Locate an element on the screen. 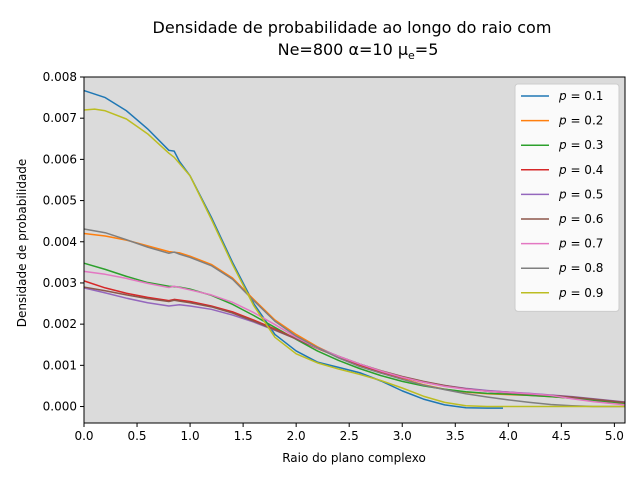  y-tick-label: 0.003 is located at coordinates (60, 283).